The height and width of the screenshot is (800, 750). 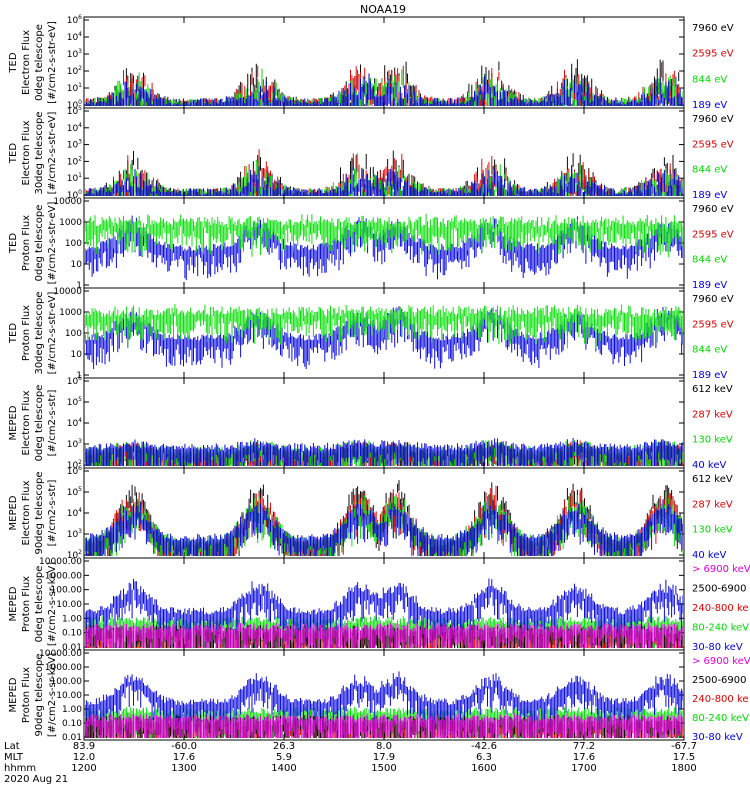 What do you see at coordinates (80, 175) in the screenshot?
I see `tick-exponent: 1` at bounding box center [80, 175].